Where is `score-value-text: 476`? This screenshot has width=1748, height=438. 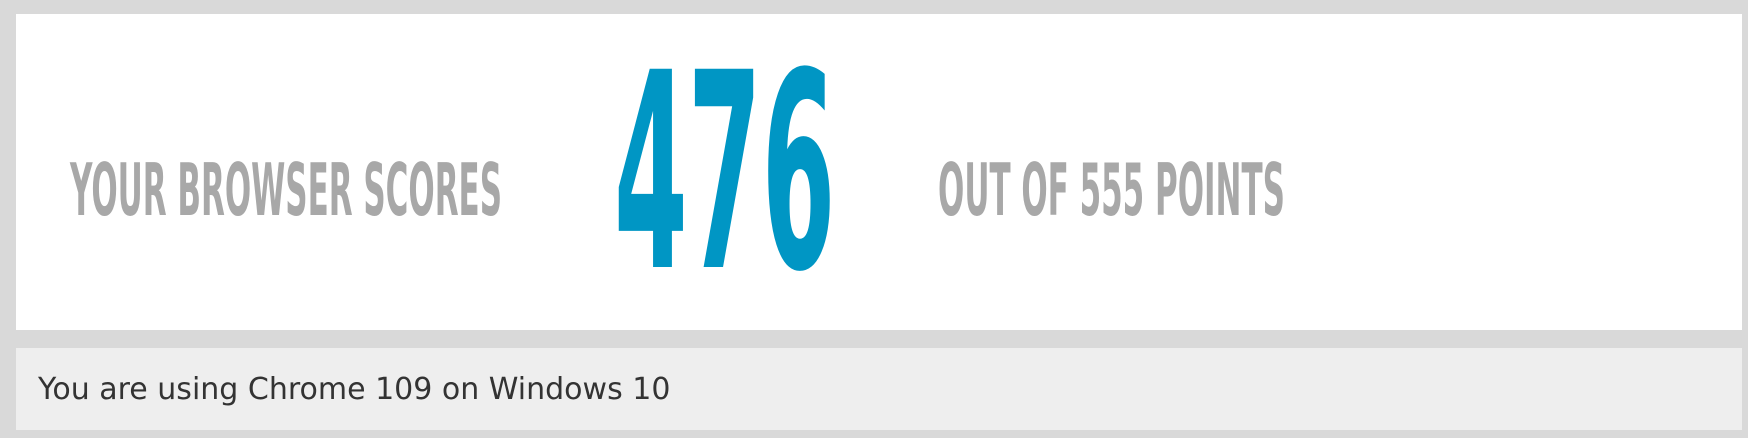 score-value-text: 476 is located at coordinates (725, 173).